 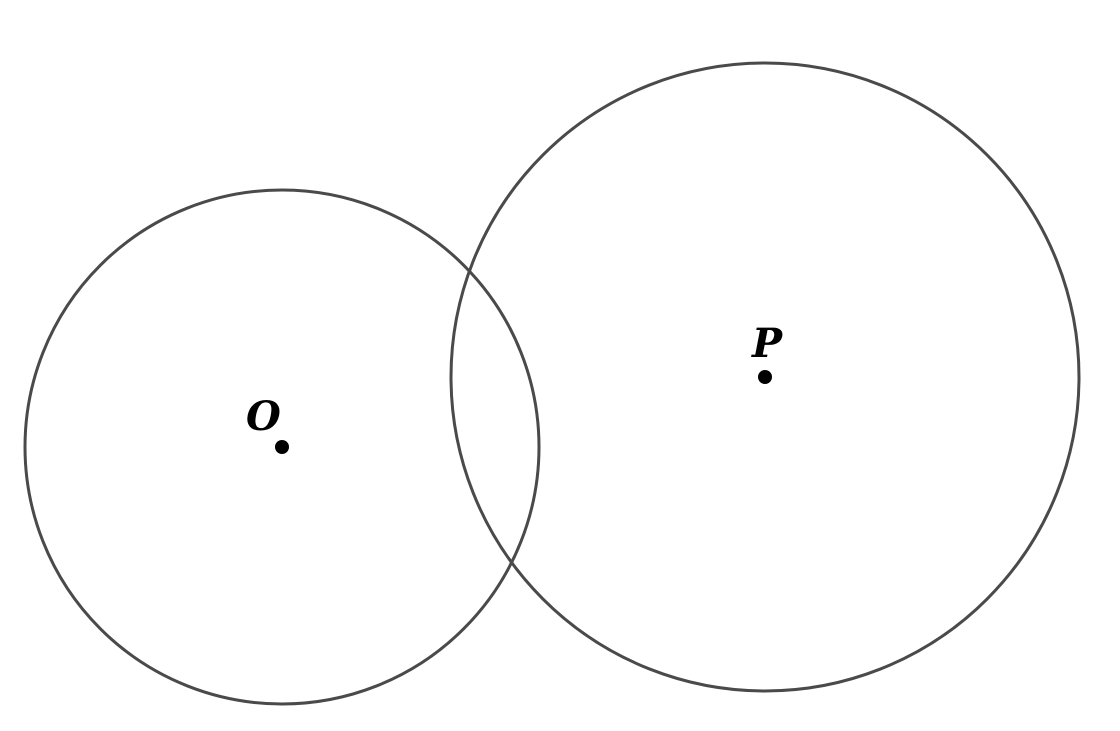 I want to click on center-label-o: O, so click(x=263, y=416).